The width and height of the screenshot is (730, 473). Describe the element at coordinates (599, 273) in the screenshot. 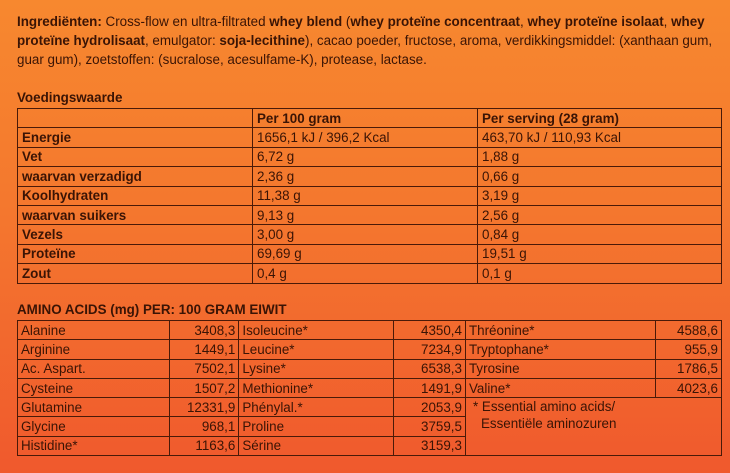

I see `nutrient-serving: 0,1 g` at that location.